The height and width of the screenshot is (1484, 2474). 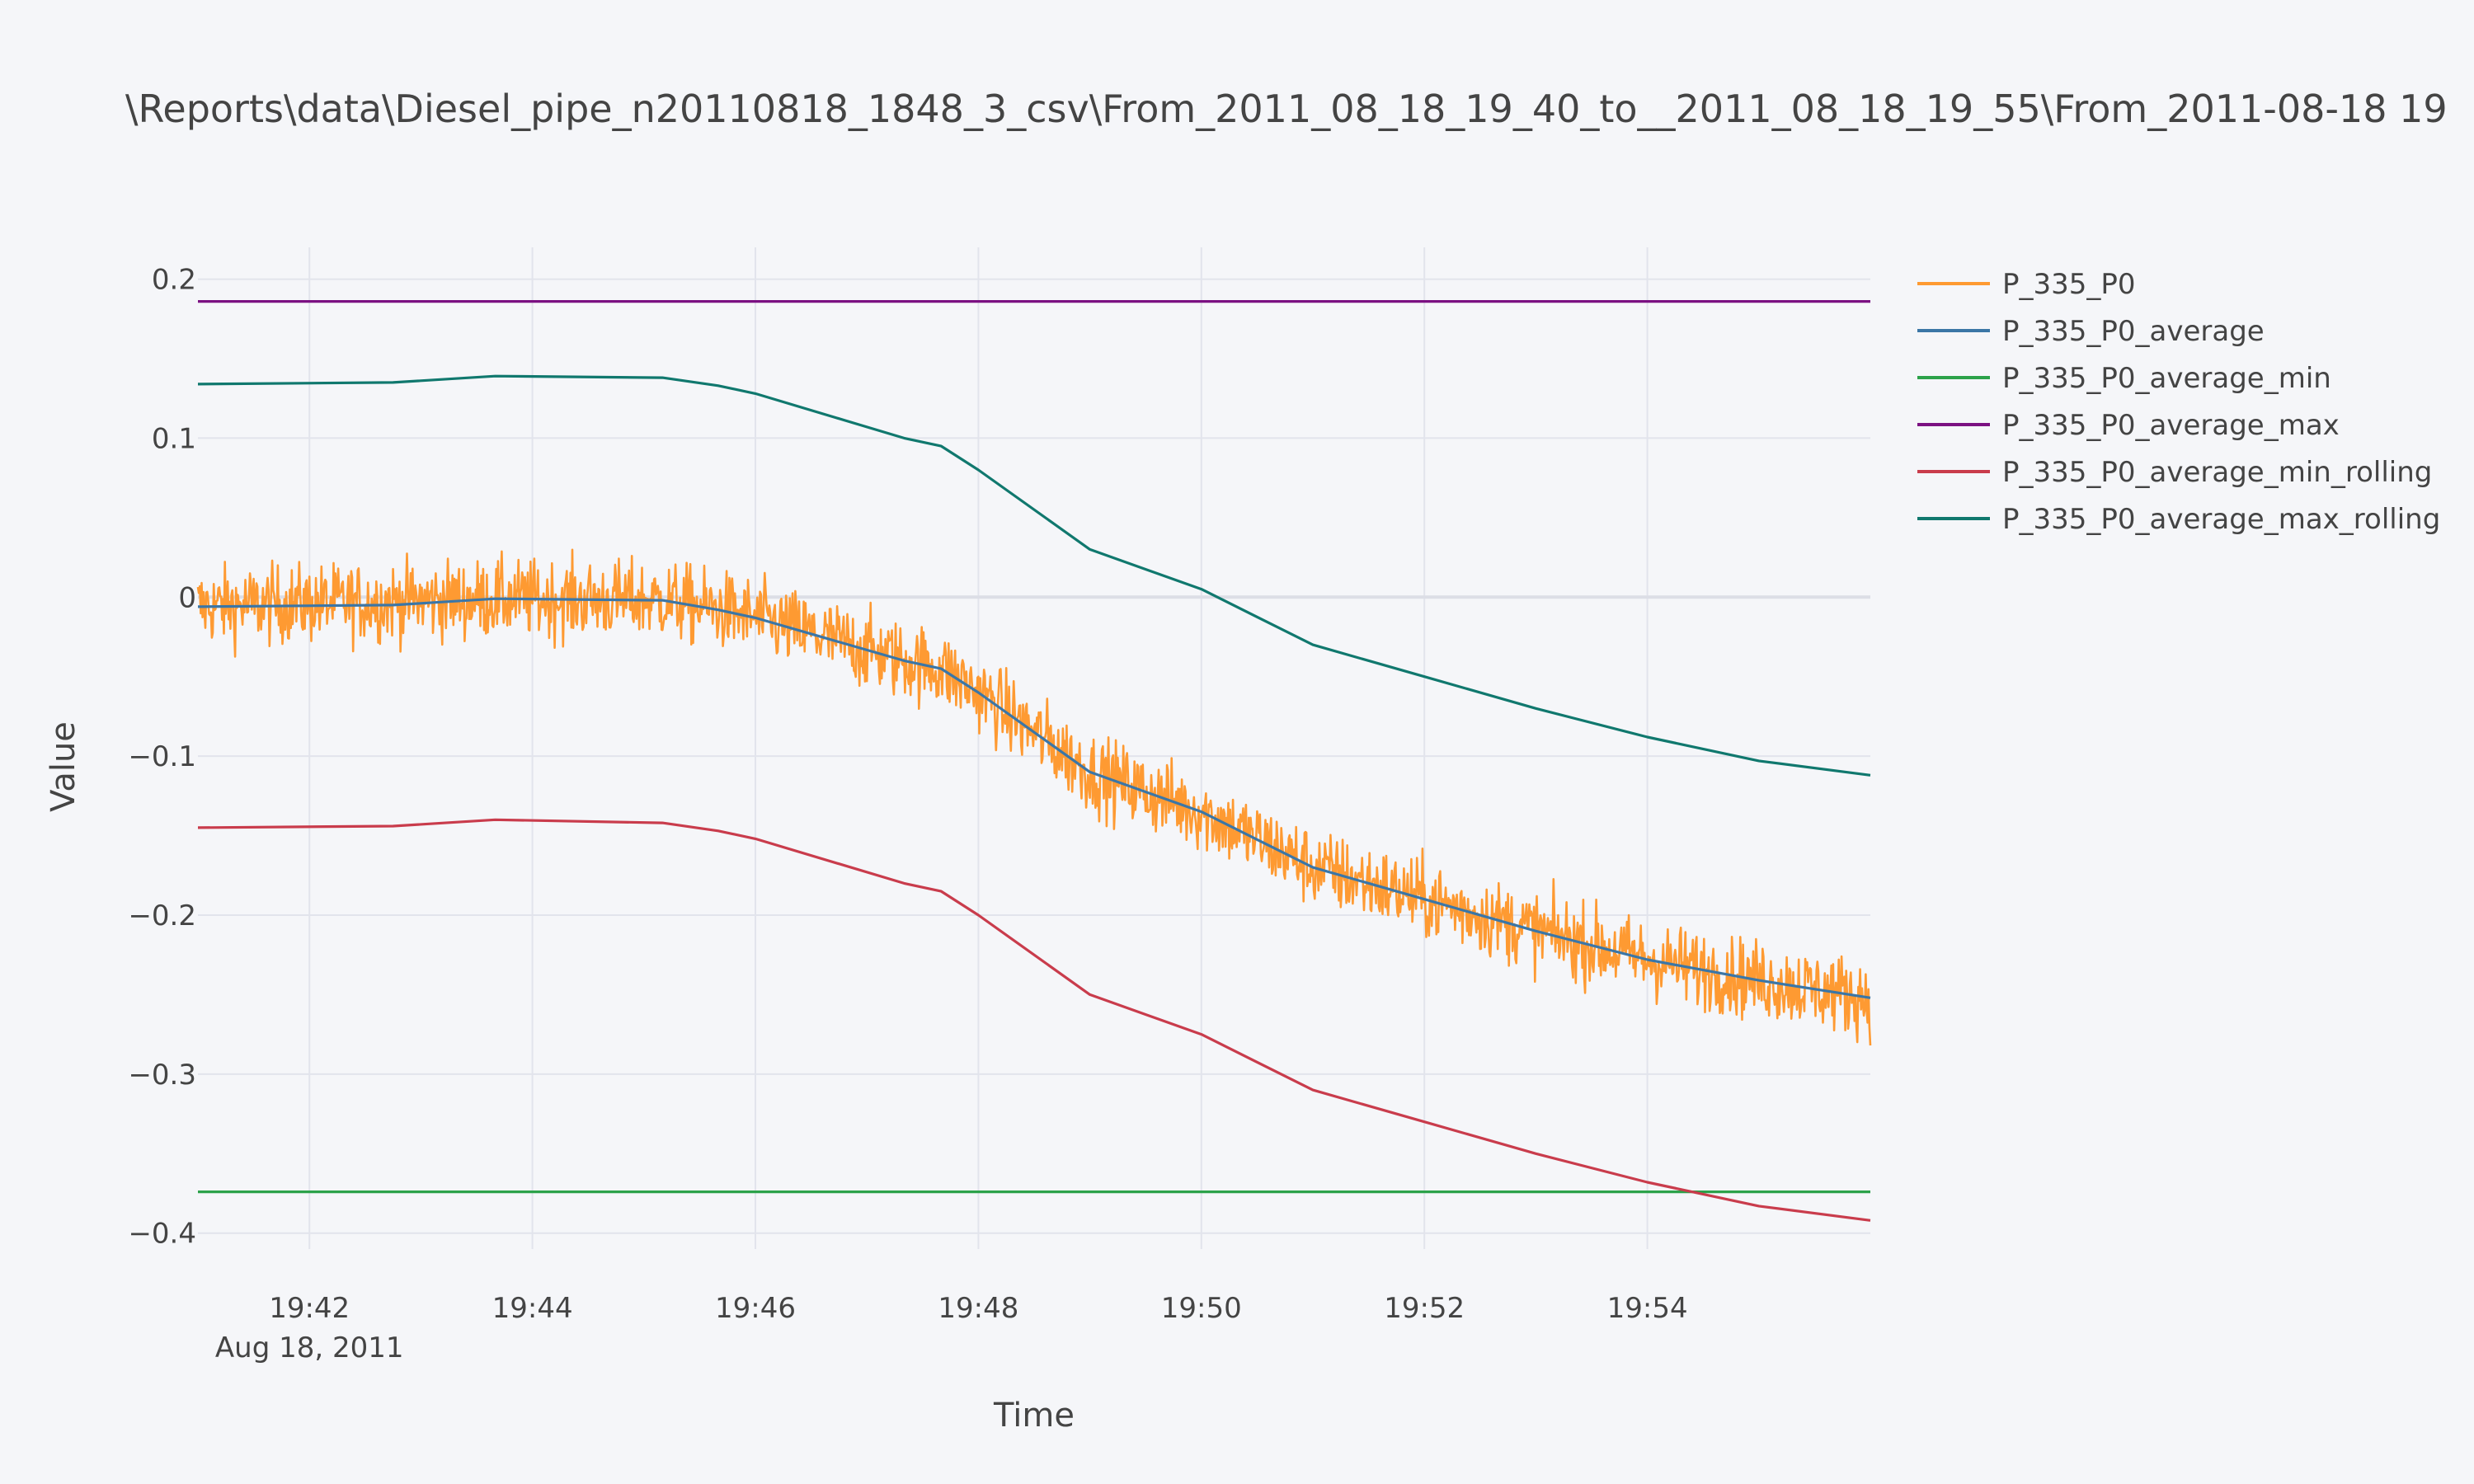 What do you see at coordinates (187, 597) in the screenshot?
I see `y-tick-label: 0` at bounding box center [187, 597].